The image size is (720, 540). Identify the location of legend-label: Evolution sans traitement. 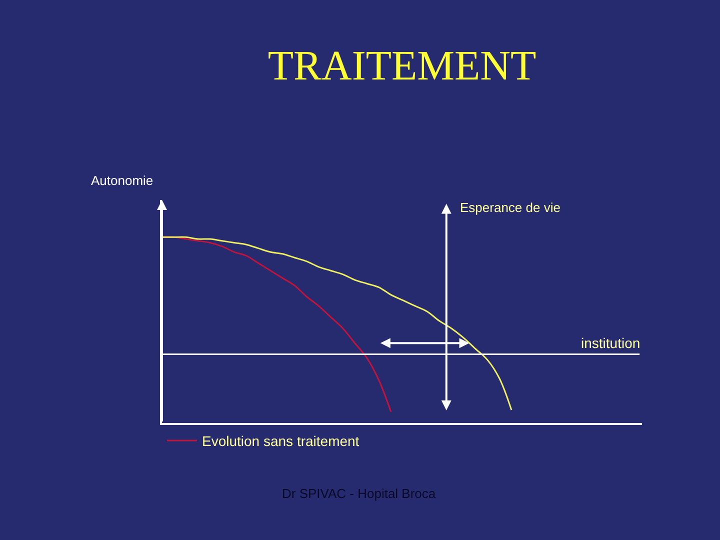
(281, 440).